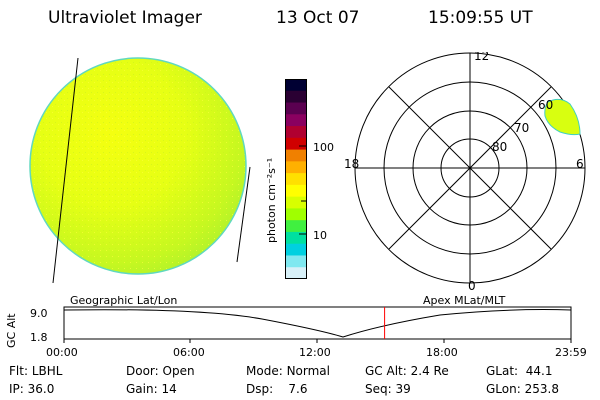  I want to click on status-gain: Gain: 14, so click(151, 389).